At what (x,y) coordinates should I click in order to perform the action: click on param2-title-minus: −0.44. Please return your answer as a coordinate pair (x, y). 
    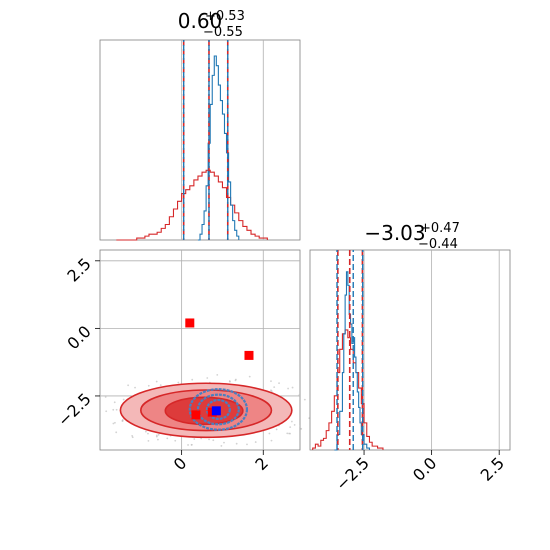
    Looking at the image, I should click on (438, 244).